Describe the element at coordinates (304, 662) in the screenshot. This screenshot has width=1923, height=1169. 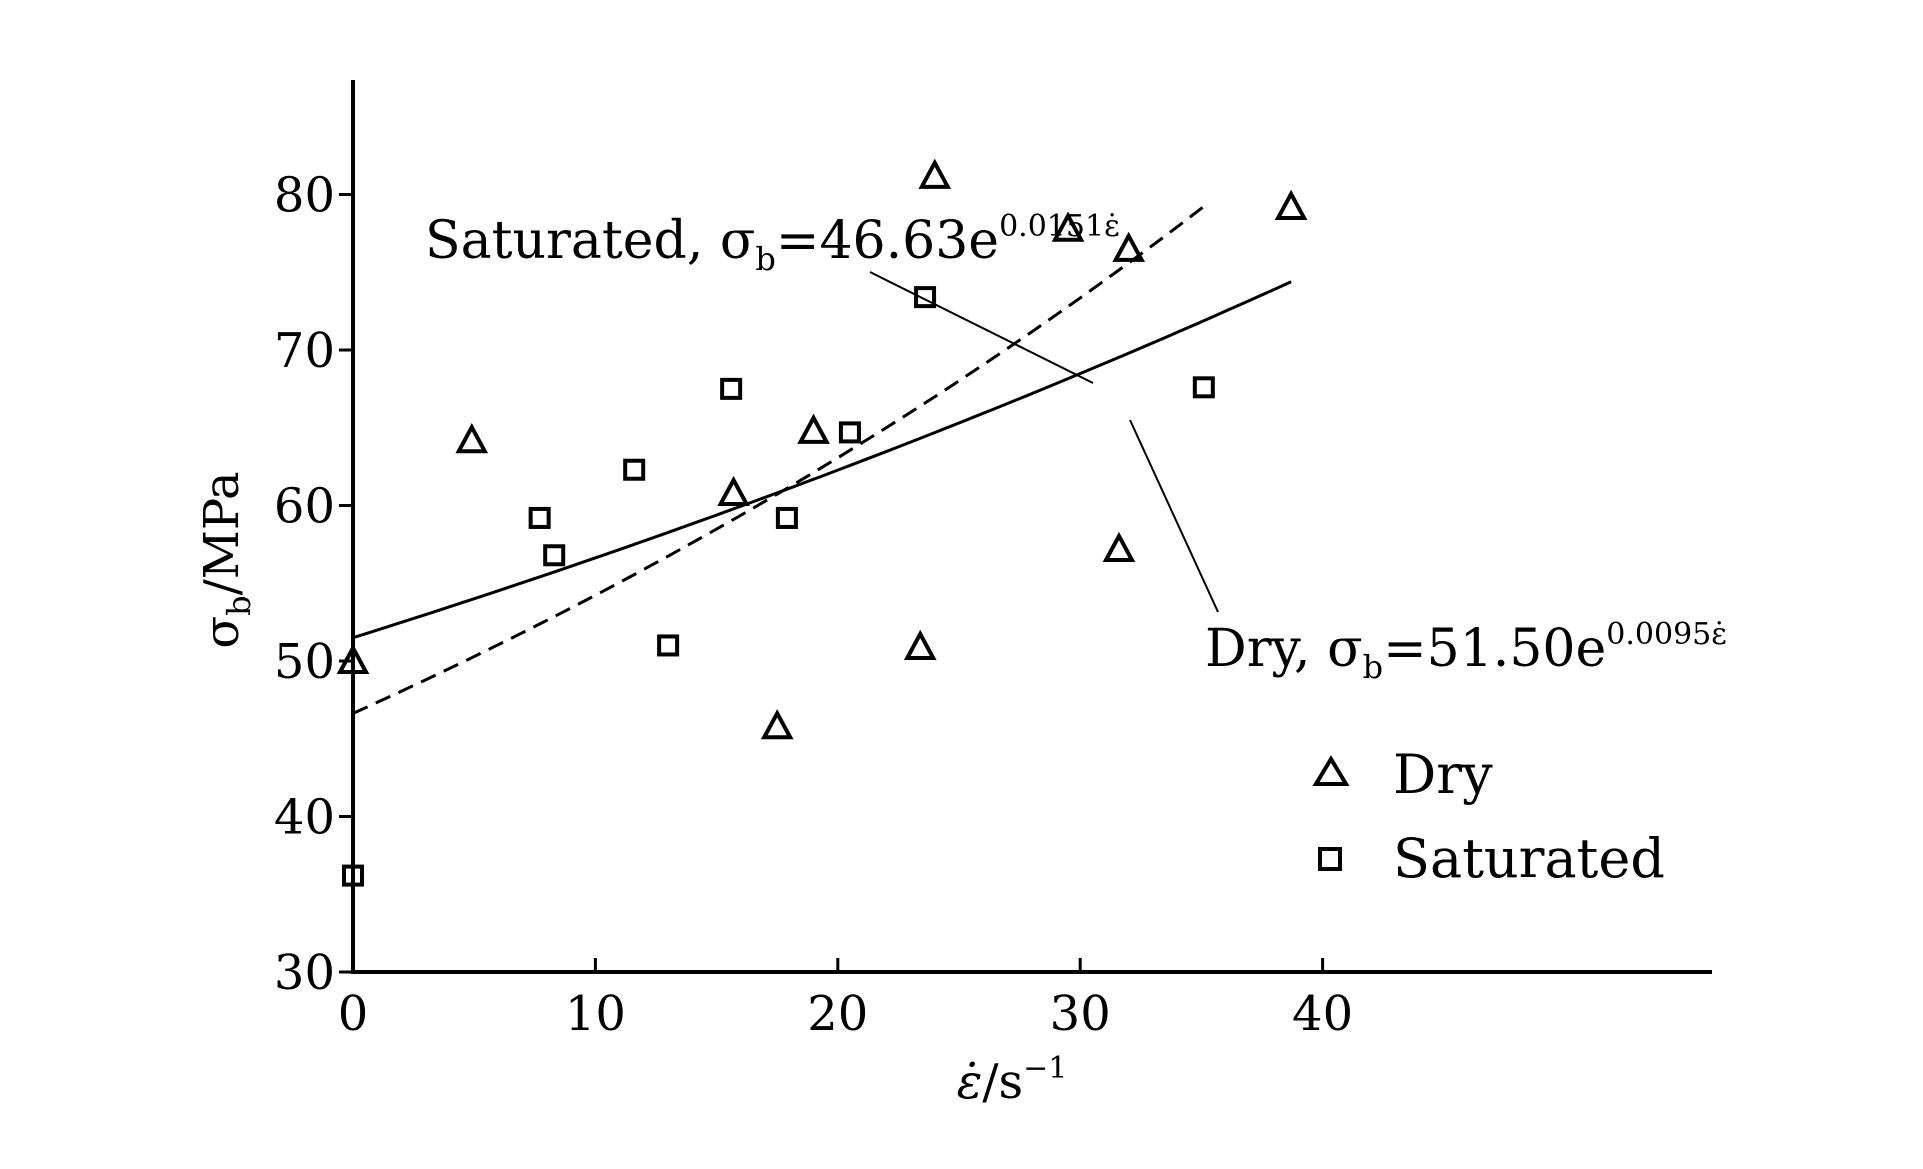
I see `y-tick-label: 50` at that location.